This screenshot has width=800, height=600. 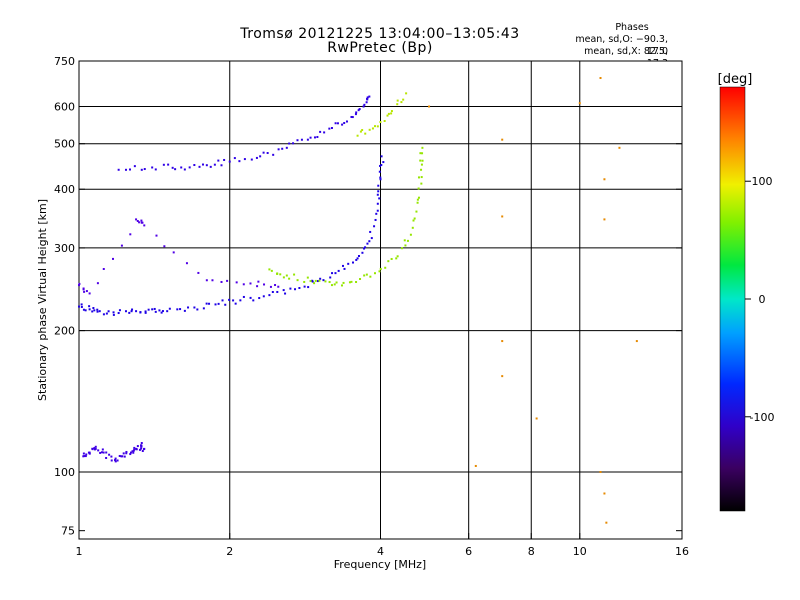 What do you see at coordinates (735, 79) in the screenshot?
I see `colorbar-label: [deg]` at bounding box center [735, 79].